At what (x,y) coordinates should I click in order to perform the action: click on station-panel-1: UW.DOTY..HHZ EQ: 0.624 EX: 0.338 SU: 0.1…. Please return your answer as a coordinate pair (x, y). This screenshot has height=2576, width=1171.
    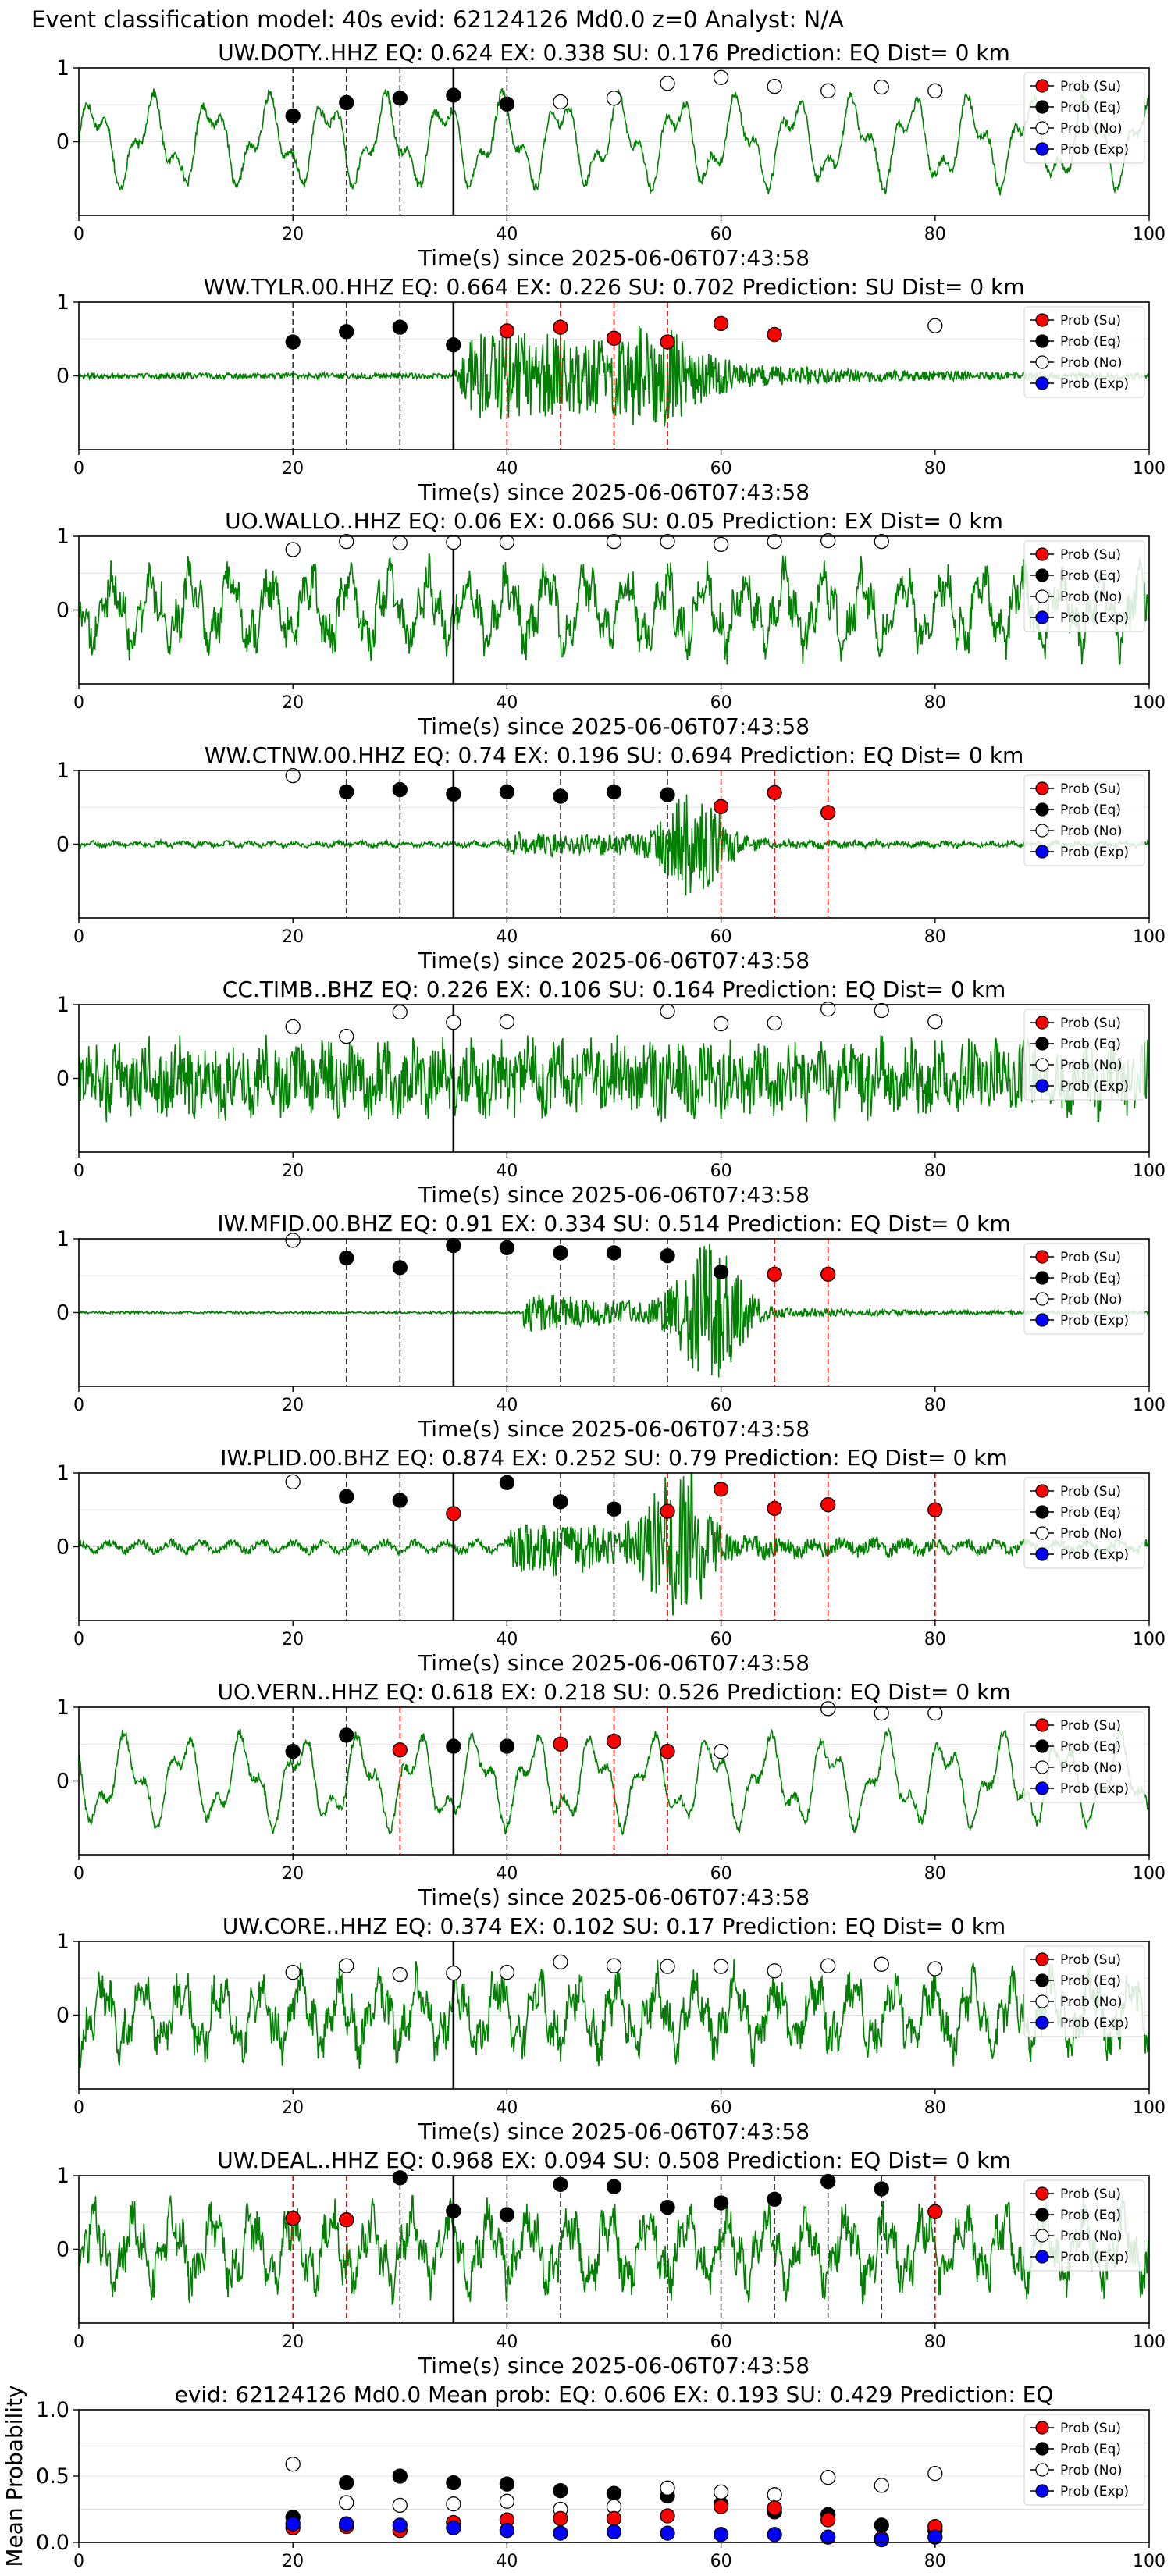
    Looking at the image, I should click on (611, 155).